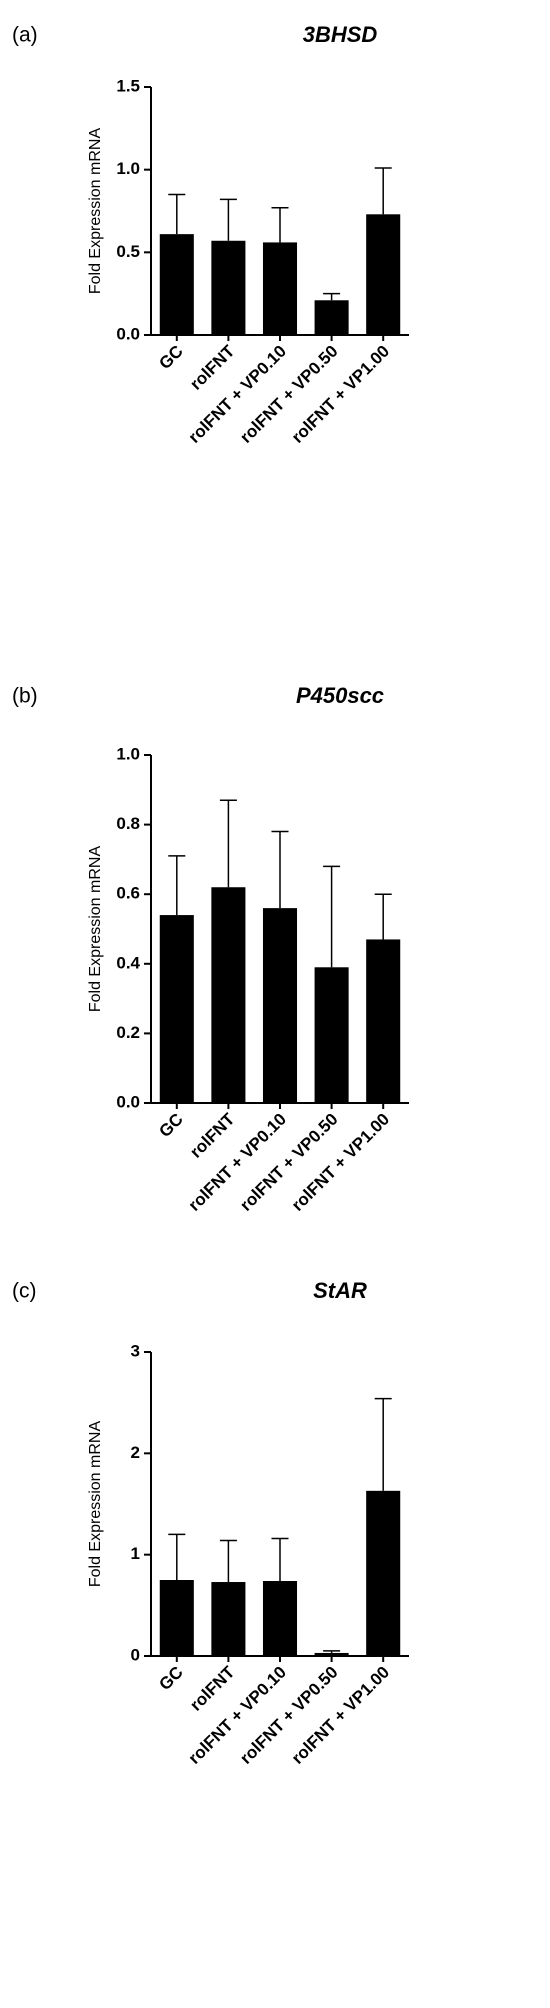 This screenshot has height=2008, width=550. What do you see at coordinates (24, 1291) in the screenshot?
I see `panel-label: (c)` at bounding box center [24, 1291].